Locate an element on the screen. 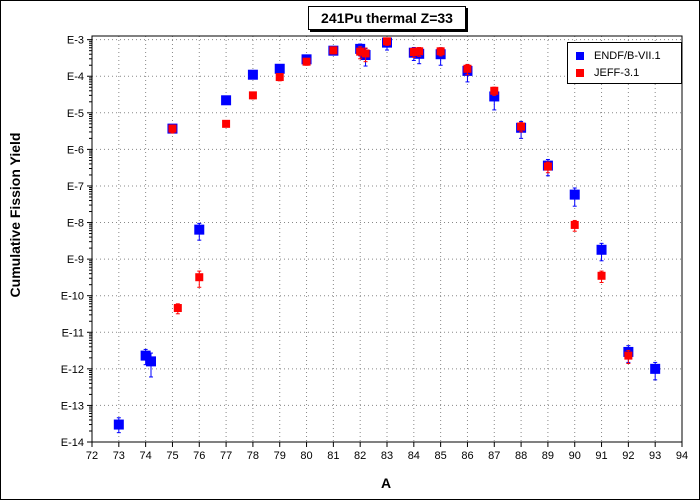 Image resolution: width=700 pixels, height=500 pixels. y-tick-label: E-14 is located at coordinates (72, 443).